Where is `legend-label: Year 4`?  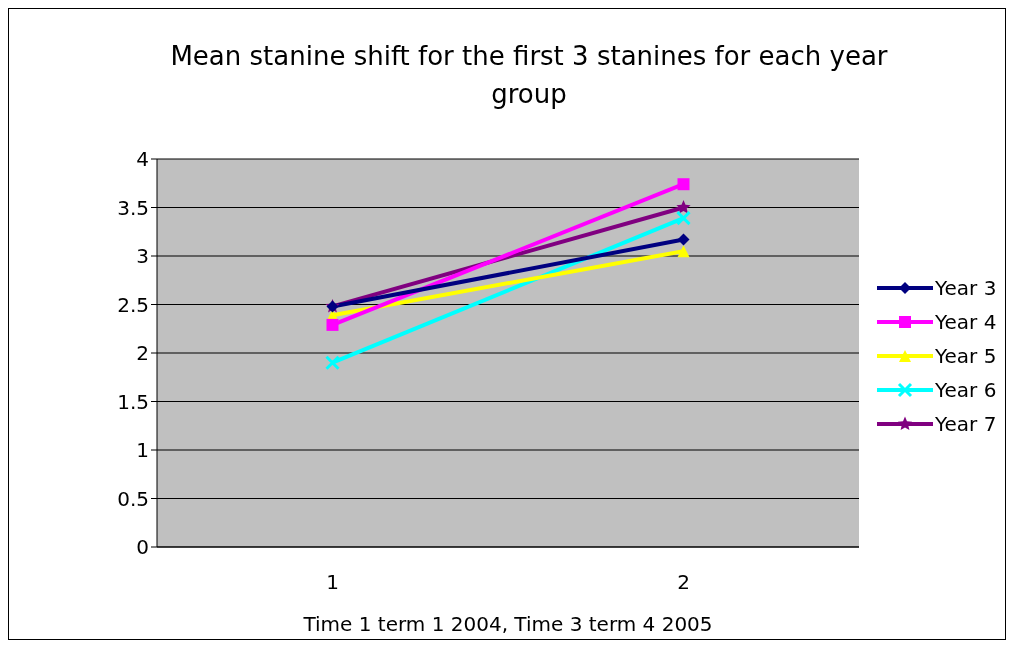
legend-label: Year 4 is located at coordinates (966, 322).